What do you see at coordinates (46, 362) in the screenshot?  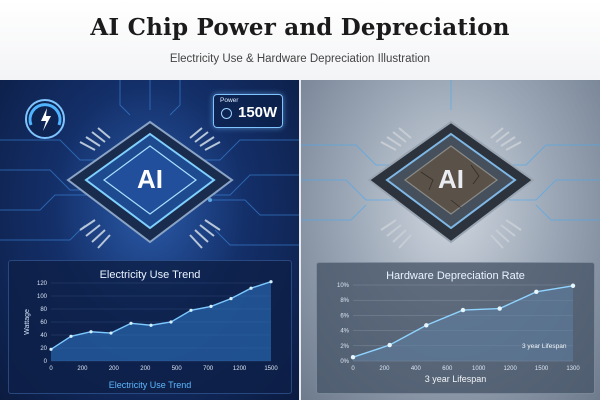 I see `y-tick-label: 0` at bounding box center [46, 362].